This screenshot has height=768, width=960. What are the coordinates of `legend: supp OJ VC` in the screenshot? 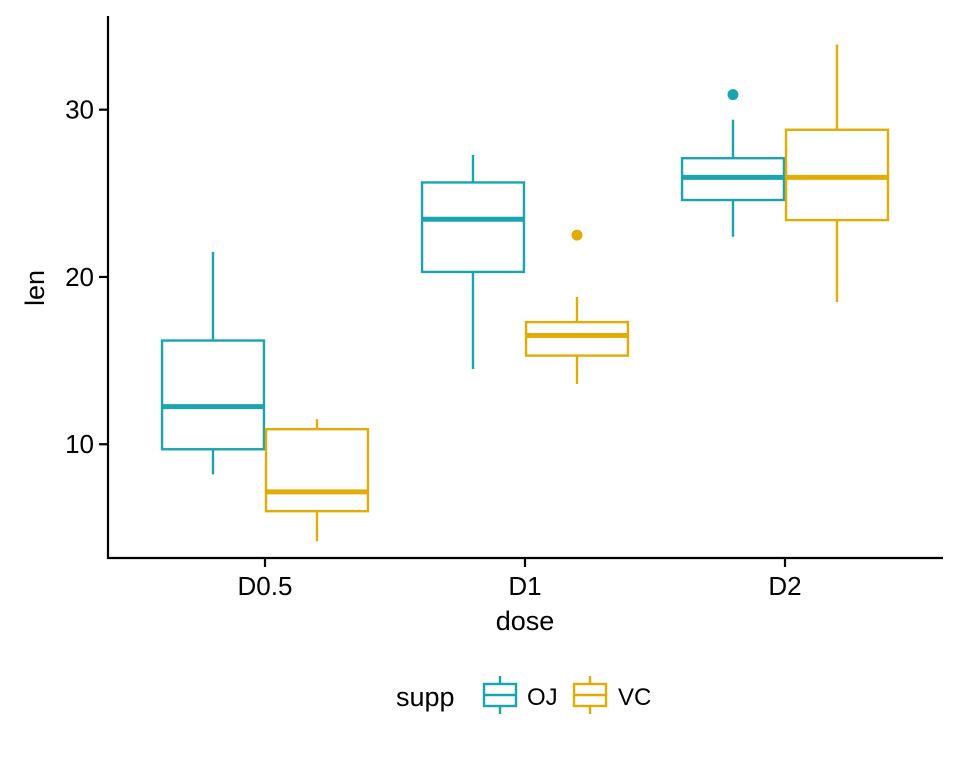 It's located at (523, 695).